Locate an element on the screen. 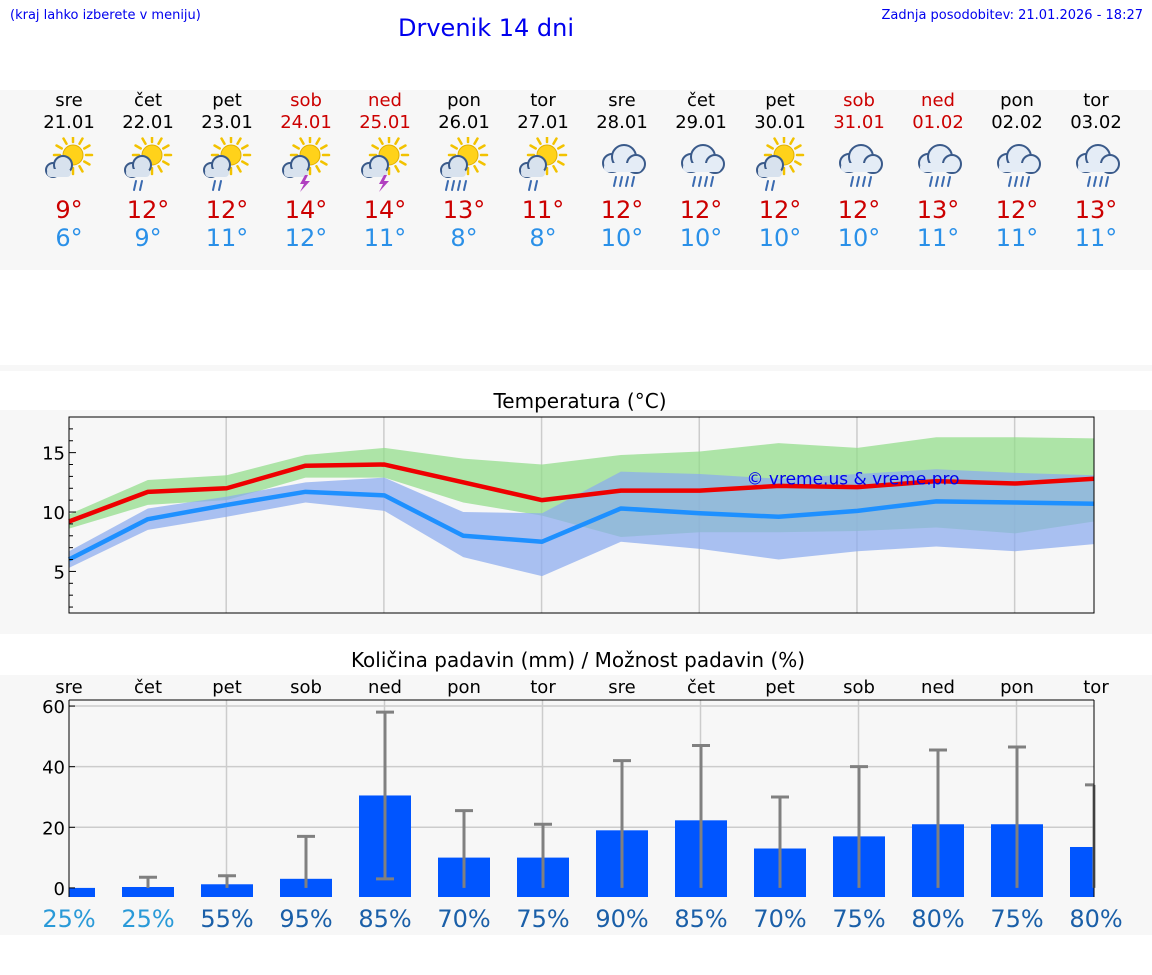  precipitation-day-label: tor is located at coordinates (543, 687).